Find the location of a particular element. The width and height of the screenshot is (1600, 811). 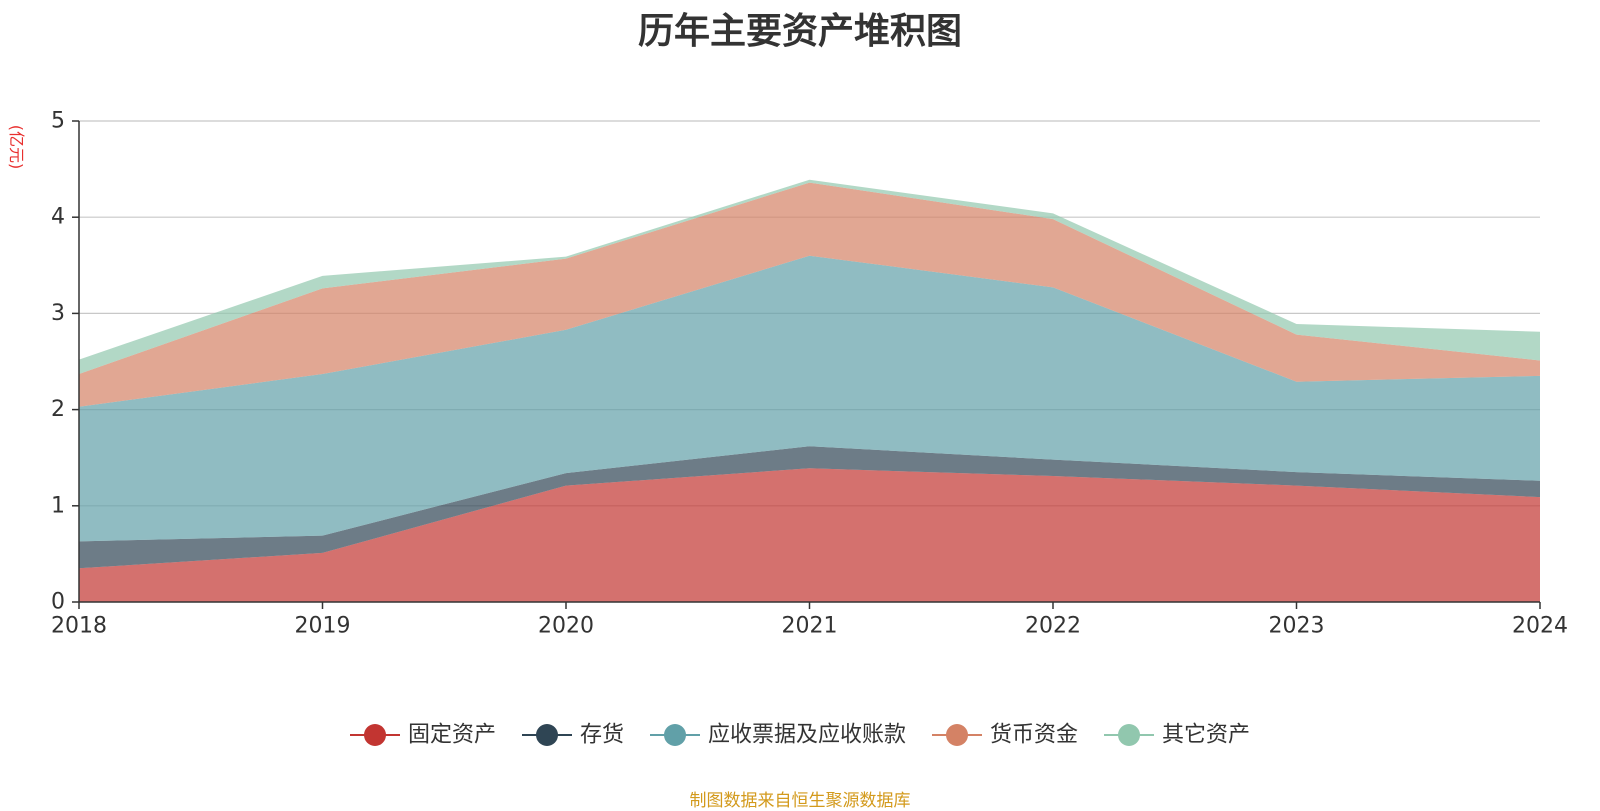

x-tick-label: 2019 is located at coordinates (323, 626).